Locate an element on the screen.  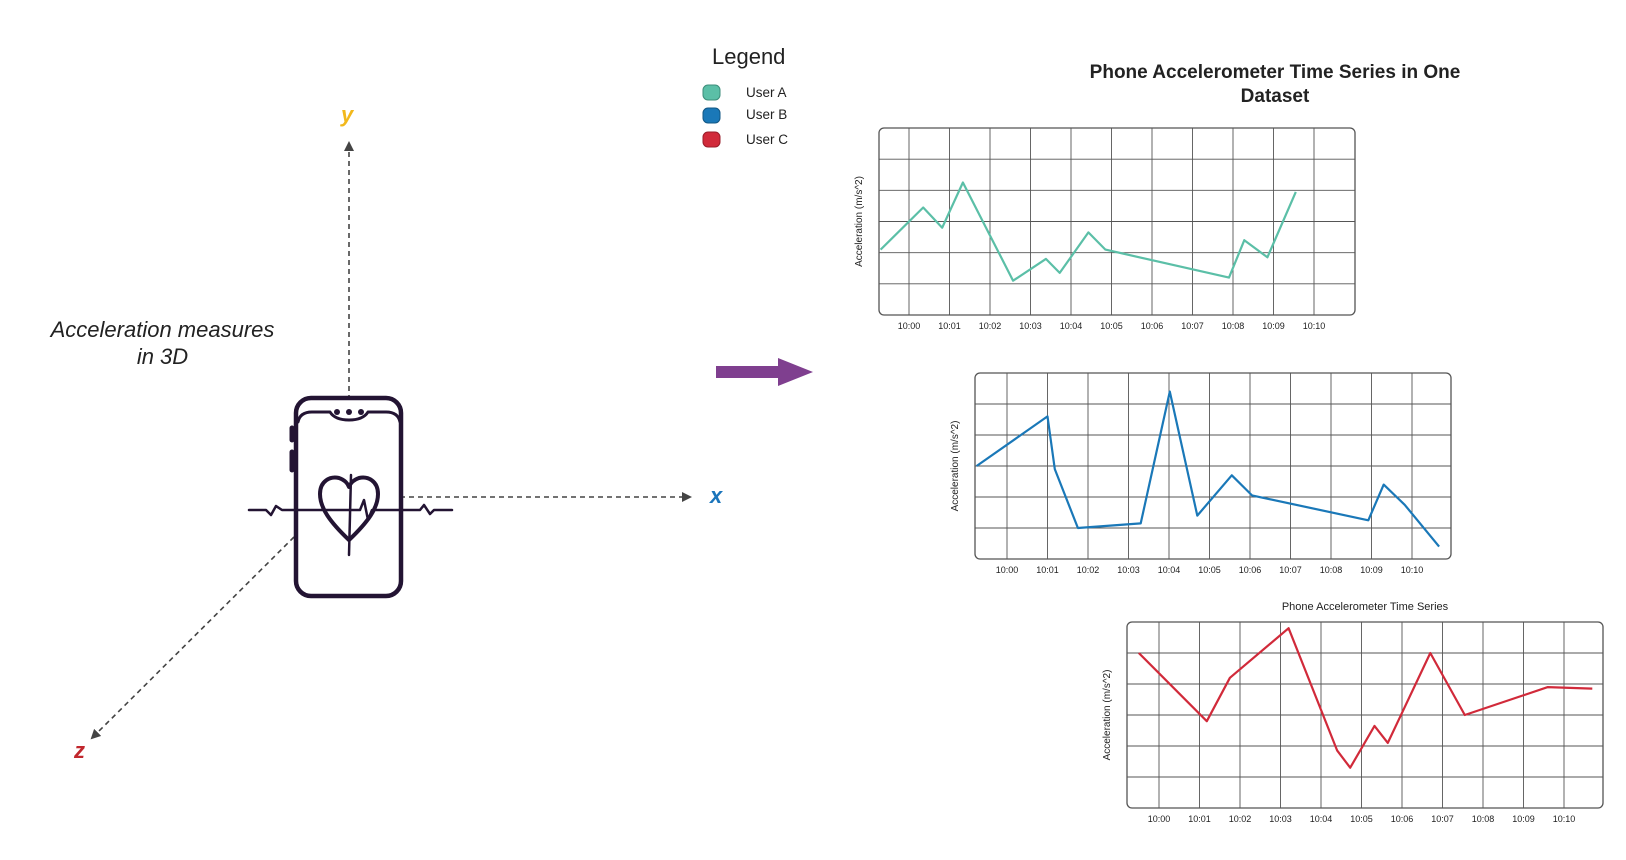
legend-label-user-c: User C is located at coordinates (767, 139).